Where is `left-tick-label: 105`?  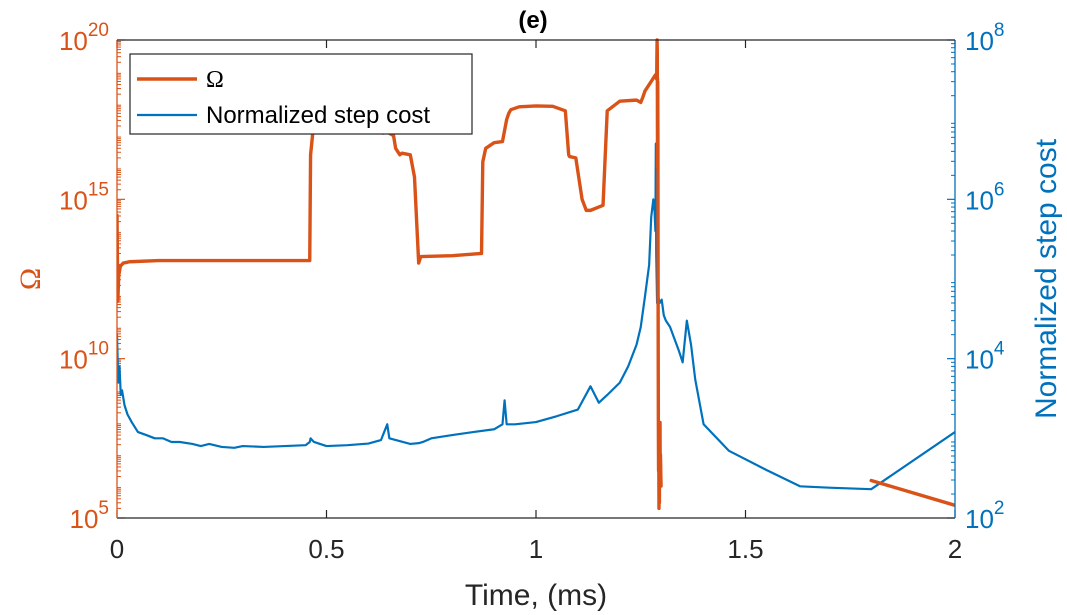
left-tick-label: 105 is located at coordinates (90, 516).